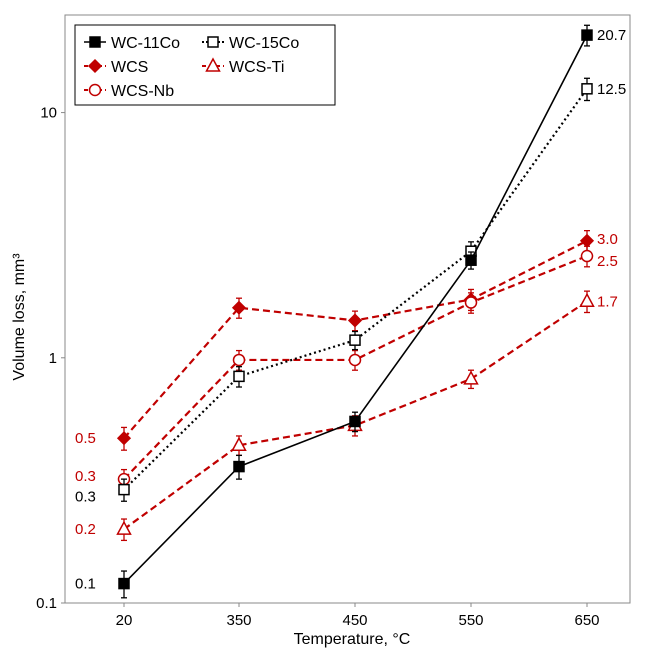  I want to click on data-label: 12.5, so click(611, 89).